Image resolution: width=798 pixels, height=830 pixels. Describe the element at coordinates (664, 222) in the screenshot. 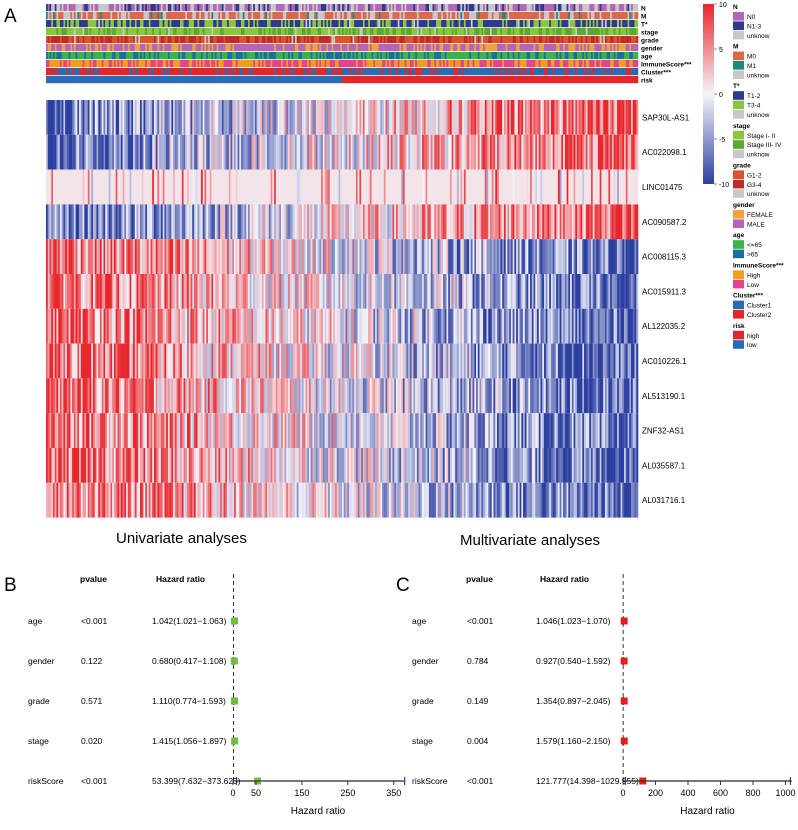

I see `gene-label: AC090587.2` at that location.